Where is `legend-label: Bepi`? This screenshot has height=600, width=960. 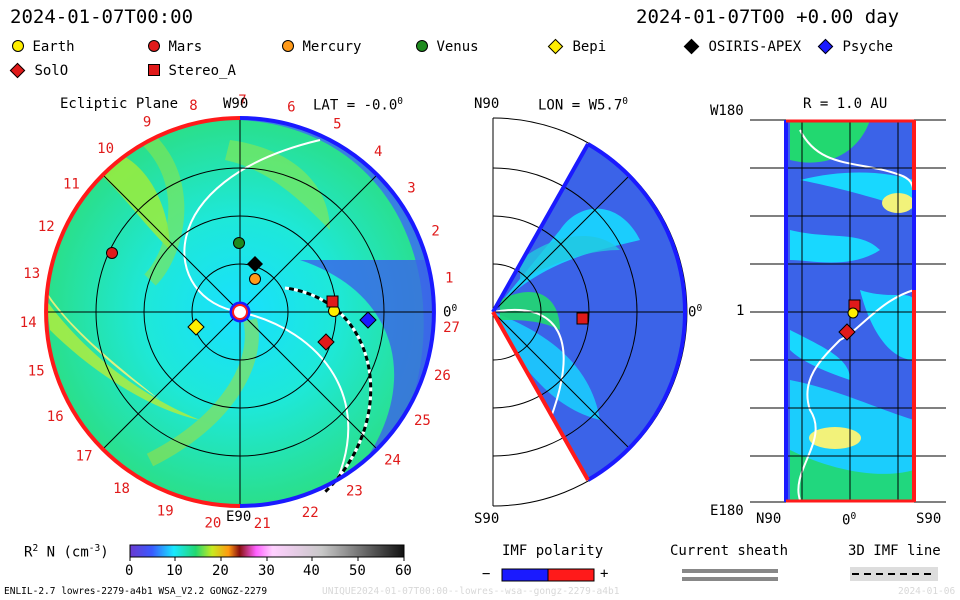 legend-label: Bepi is located at coordinates (589, 47).